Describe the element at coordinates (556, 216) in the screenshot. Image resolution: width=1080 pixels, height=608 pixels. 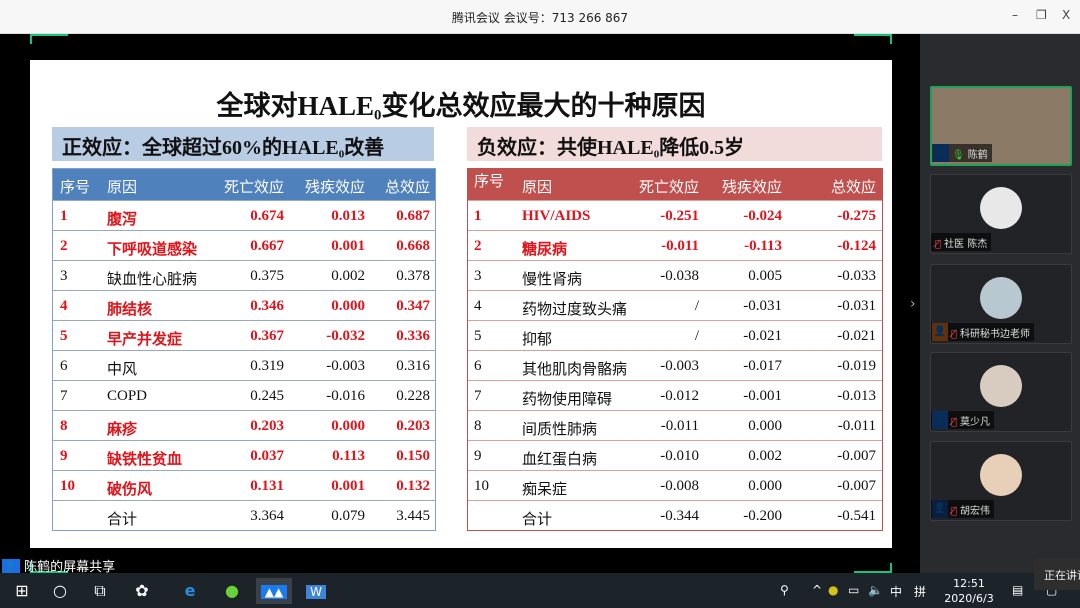
I see `cell-cause: HIV/AIDS` at that location.